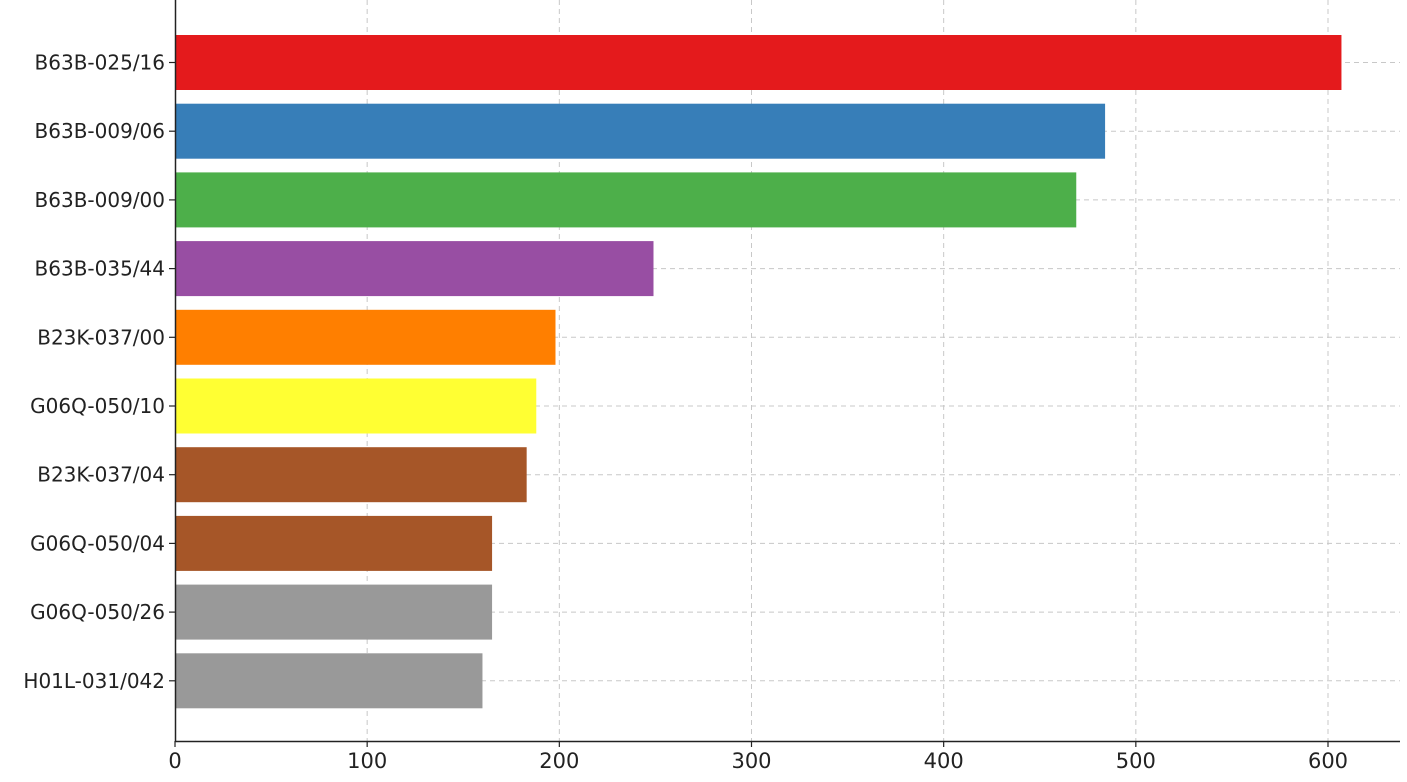 The height and width of the screenshot is (782, 1407). What do you see at coordinates (367, 761) in the screenshot?
I see `x-tick-label: 100` at bounding box center [367, 761].